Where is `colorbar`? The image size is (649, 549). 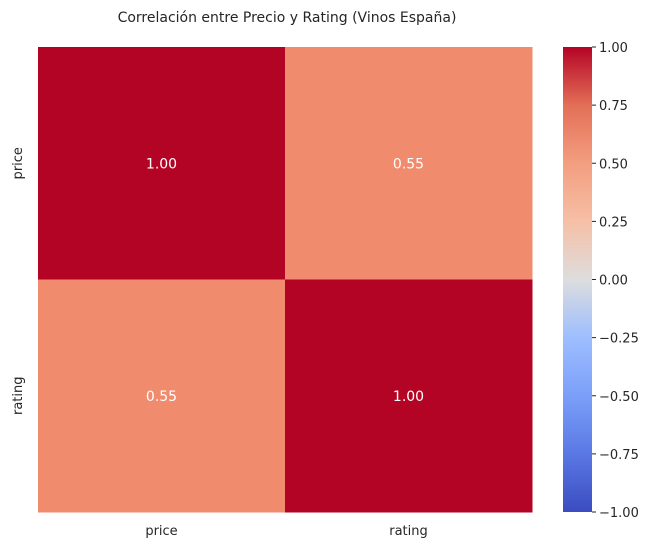
colorbar is located at coordinates (577, 279).